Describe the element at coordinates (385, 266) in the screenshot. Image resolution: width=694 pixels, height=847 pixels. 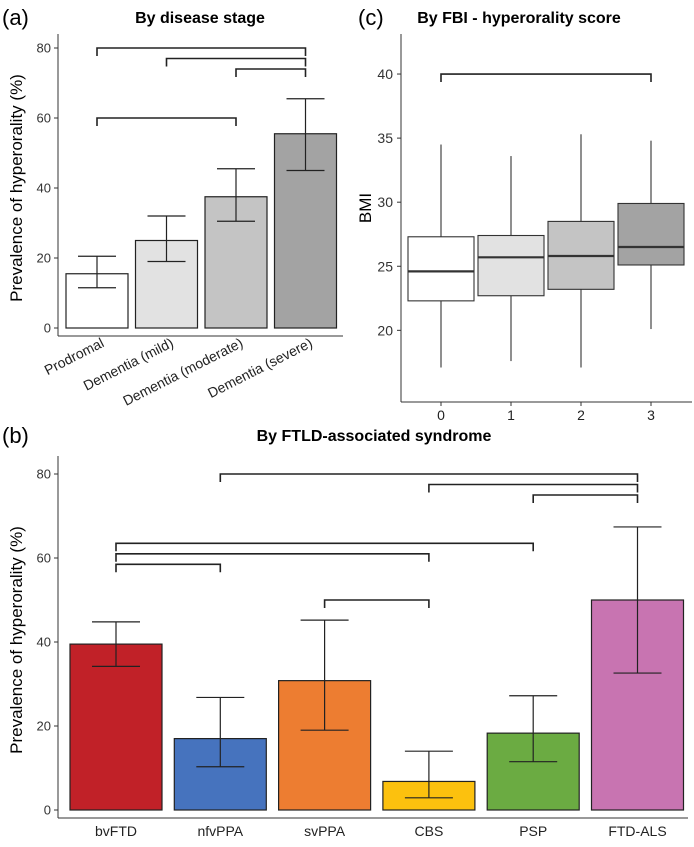
I see `panel-c-y-tick-label: 25` at that location.